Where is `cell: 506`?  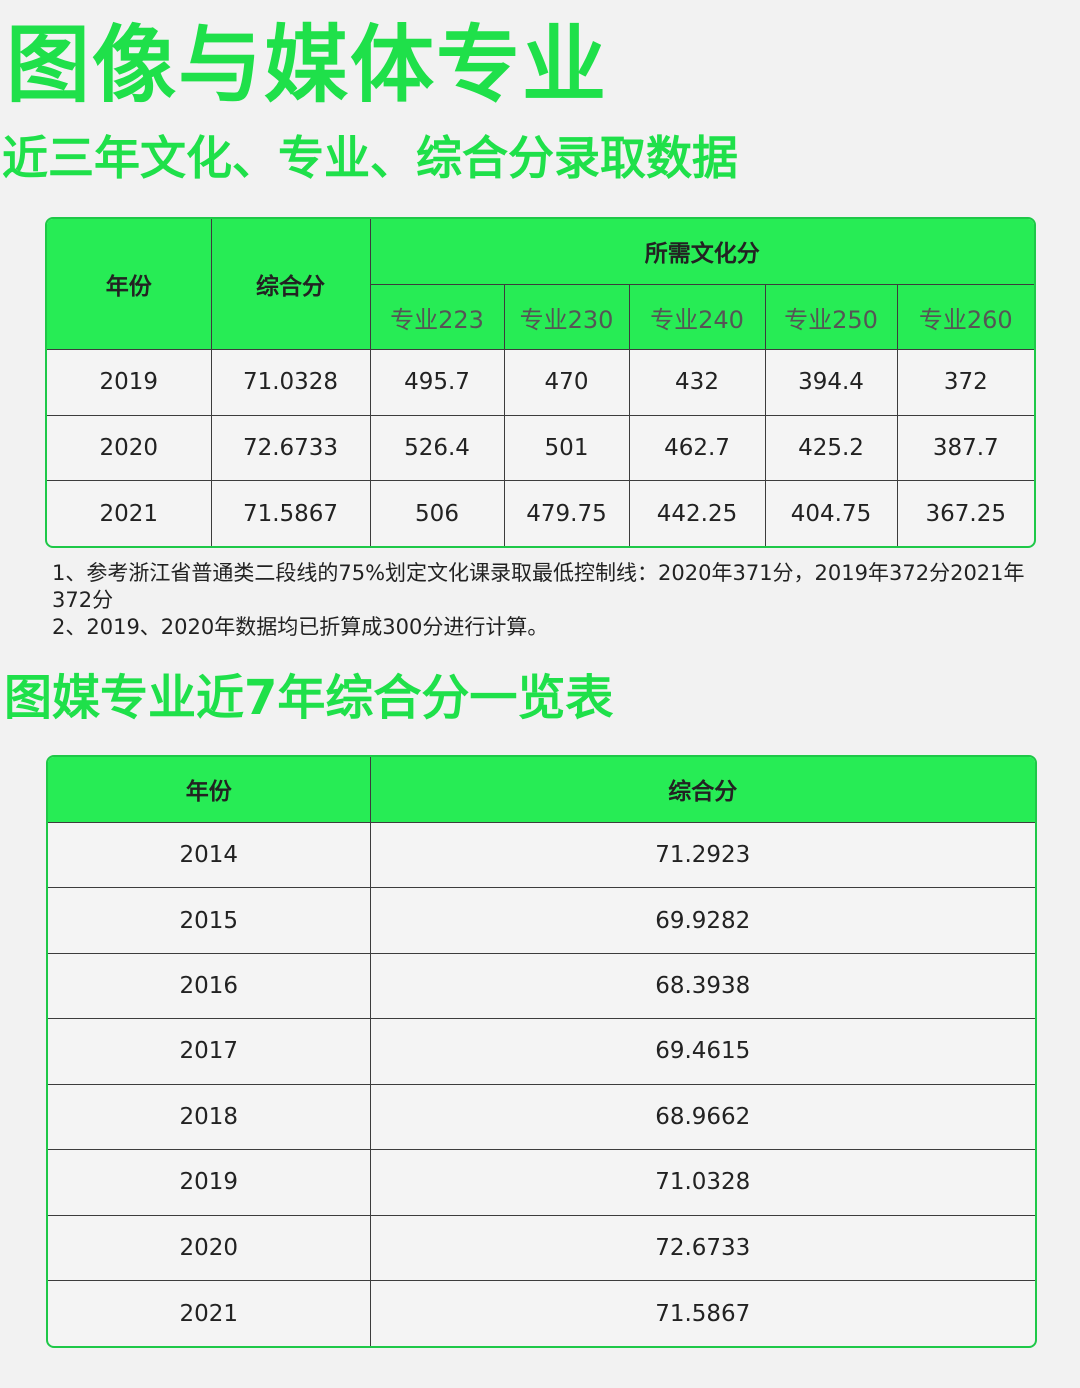 cell: 506 is located at coordinates (437, 513).